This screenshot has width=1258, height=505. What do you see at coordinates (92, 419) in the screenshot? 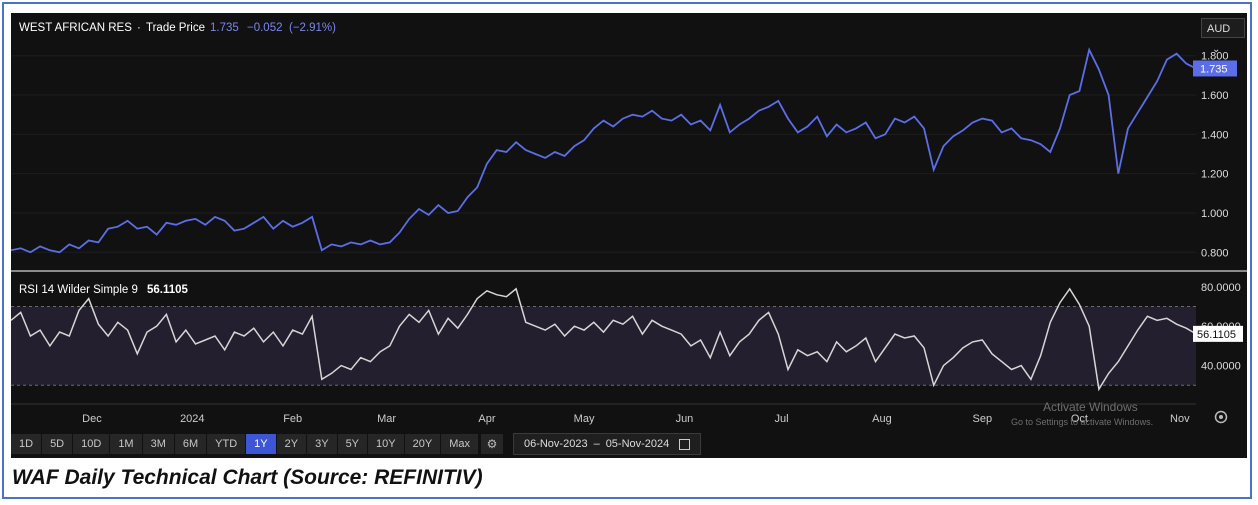
I see `x-tick-label: Dec` at bounding box center [92, 419].